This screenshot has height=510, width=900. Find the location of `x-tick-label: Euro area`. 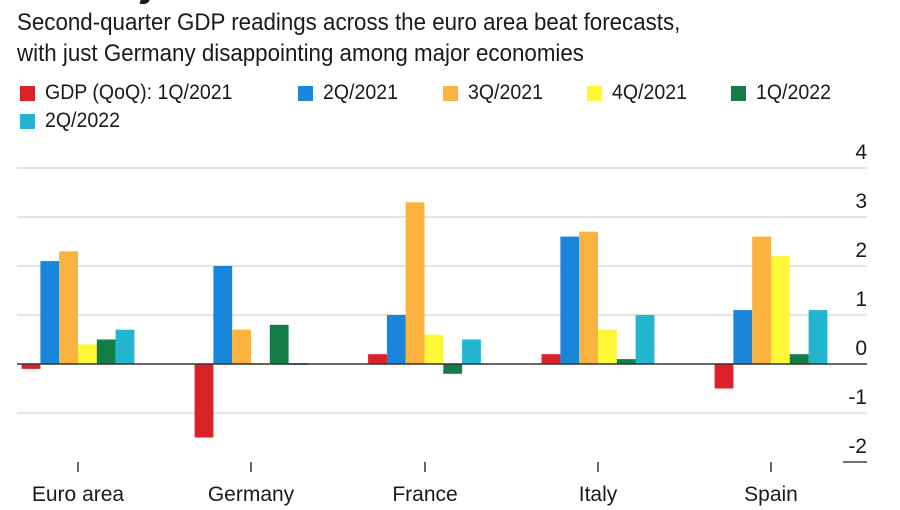

x-tick-label: Euro area is located at coordinates (78, 494).